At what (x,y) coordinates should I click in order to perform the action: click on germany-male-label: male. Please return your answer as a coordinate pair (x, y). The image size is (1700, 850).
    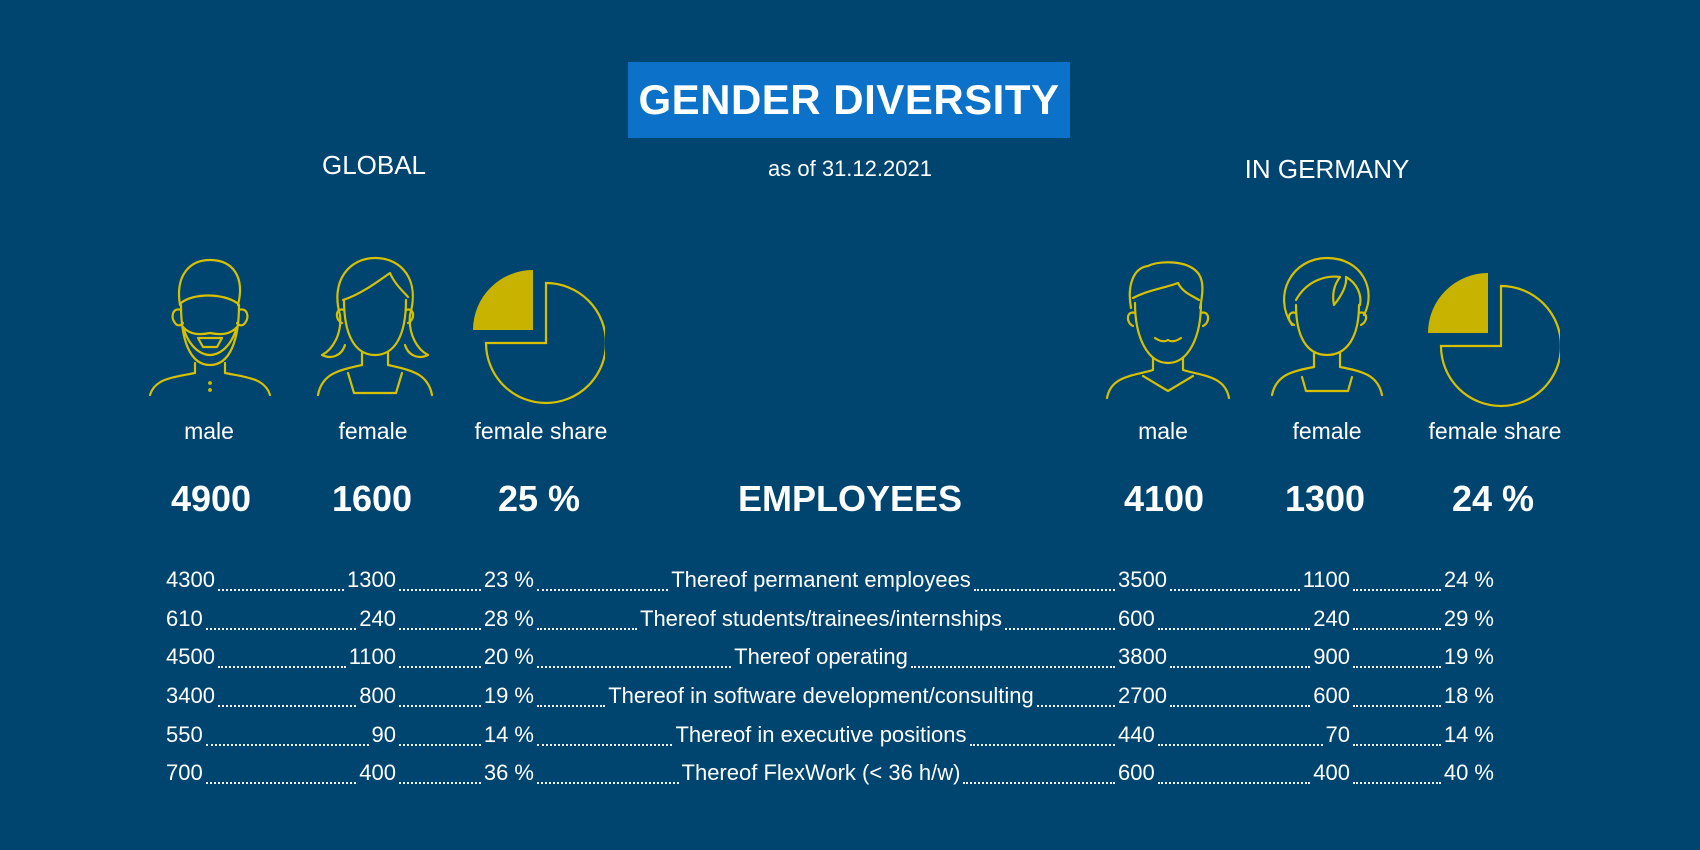
    Looking at the image, I should click on (1163, 431).